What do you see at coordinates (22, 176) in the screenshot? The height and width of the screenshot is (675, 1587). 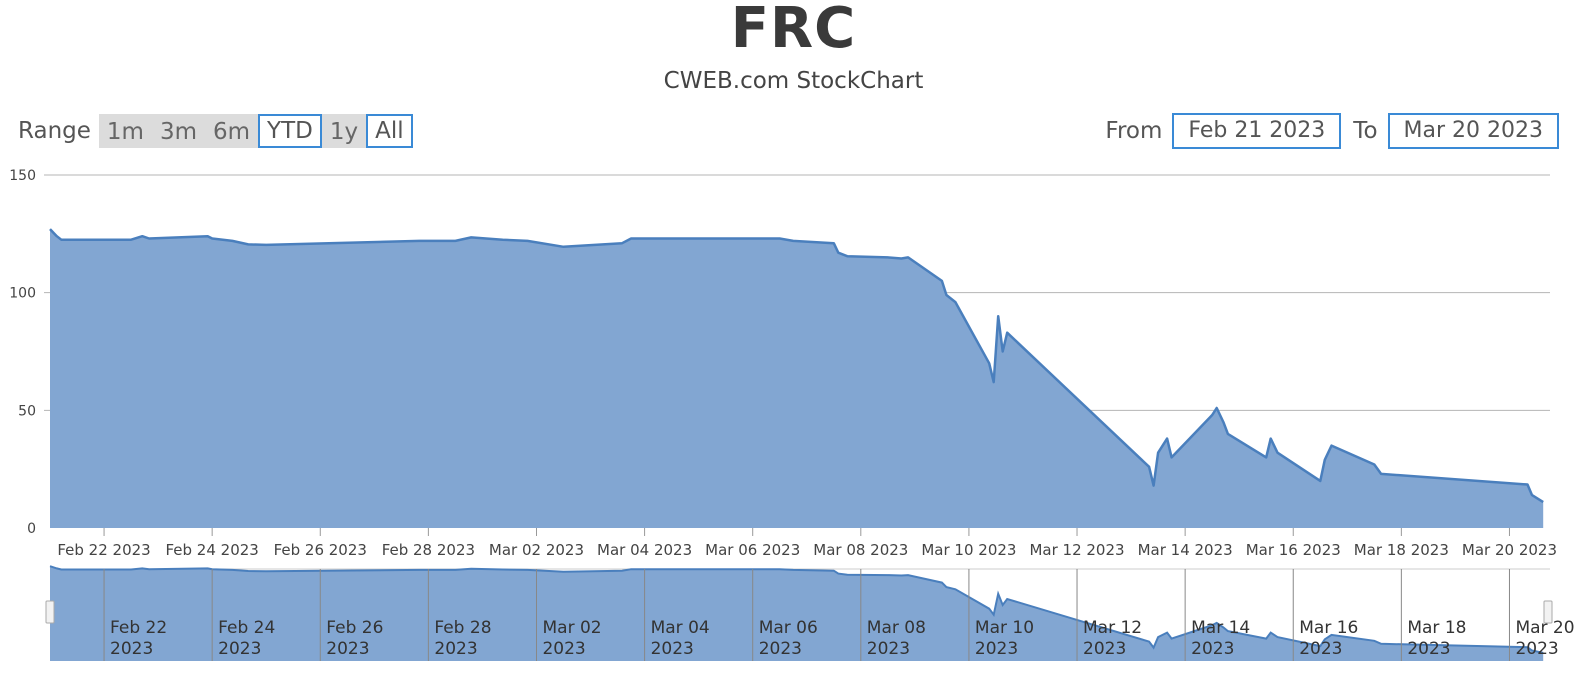 I see `y-tick-label: 150` at bounding box center [22, 176].